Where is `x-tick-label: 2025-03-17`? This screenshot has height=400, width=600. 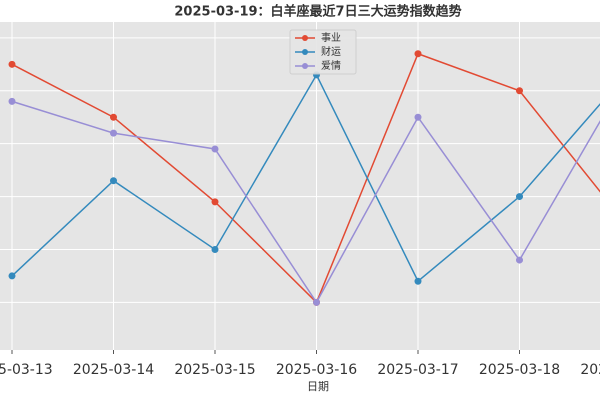
x-tick-label: 2025-03-17 is located at coordinates (417, 370).